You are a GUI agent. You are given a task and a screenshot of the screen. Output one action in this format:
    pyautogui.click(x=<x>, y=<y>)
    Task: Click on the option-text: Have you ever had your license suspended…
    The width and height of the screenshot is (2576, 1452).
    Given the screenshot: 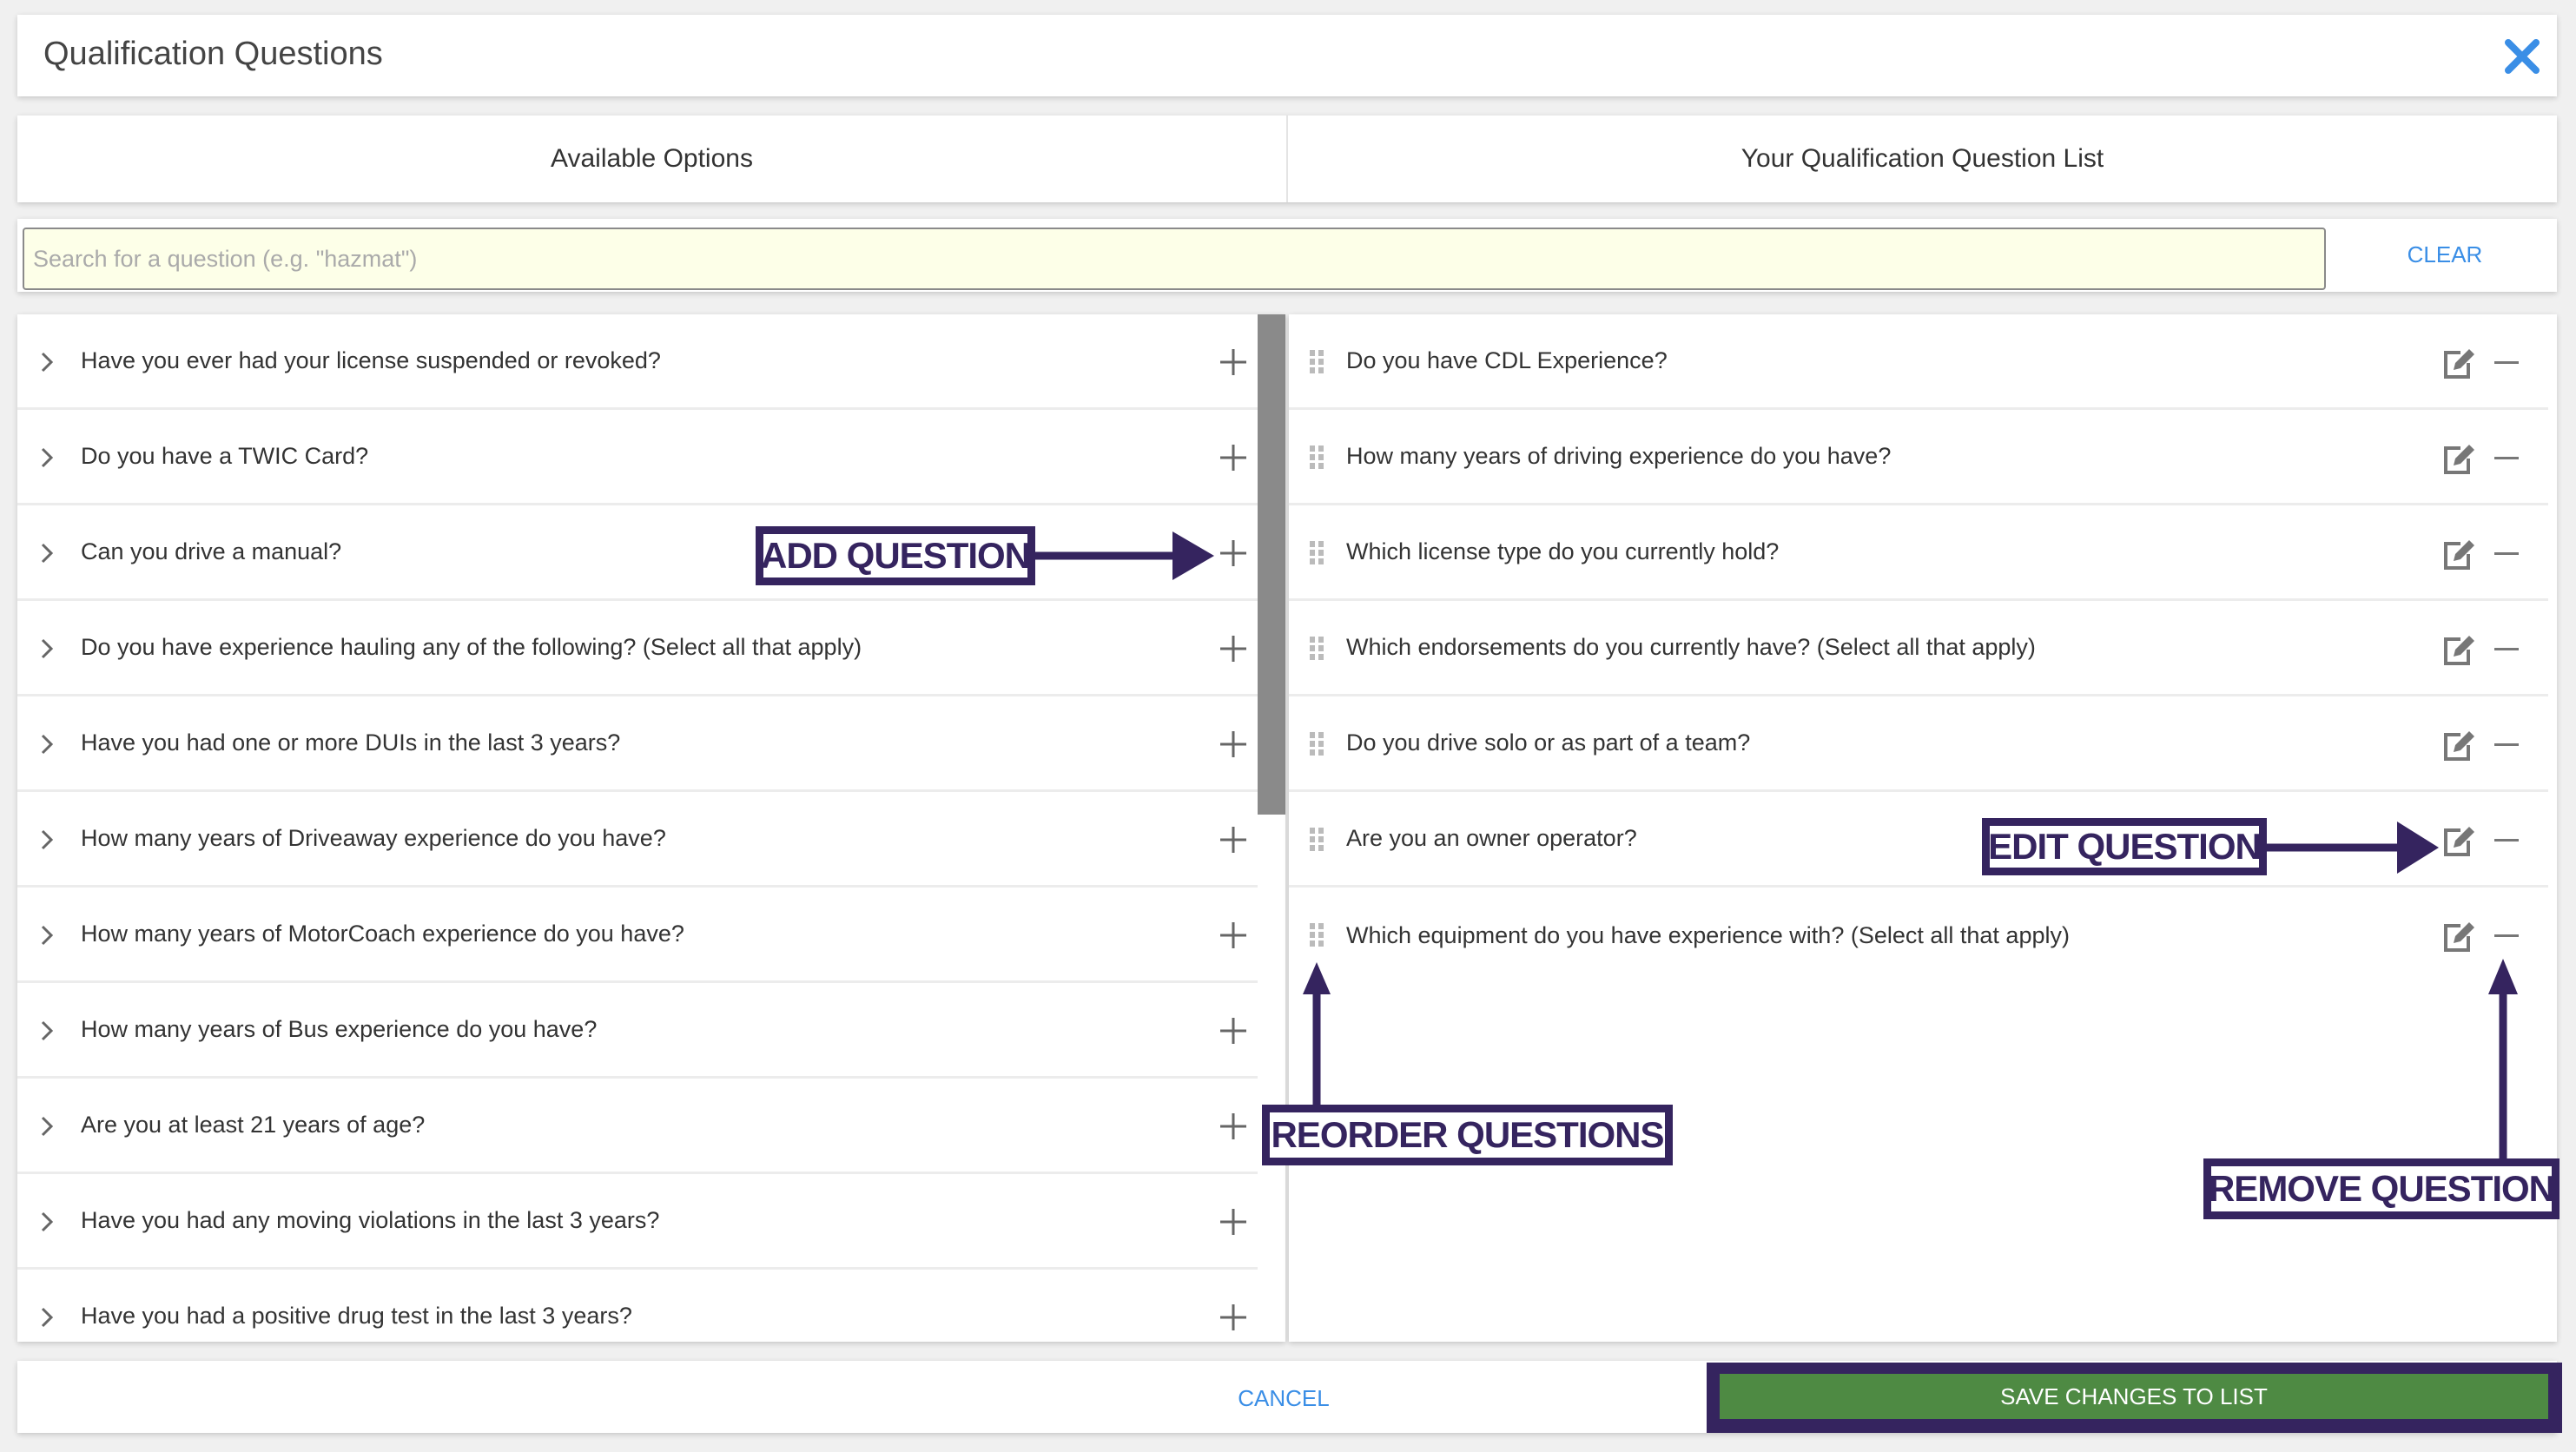 What is the action you would take?
    pyautogui.click(x=371, y=360)
    